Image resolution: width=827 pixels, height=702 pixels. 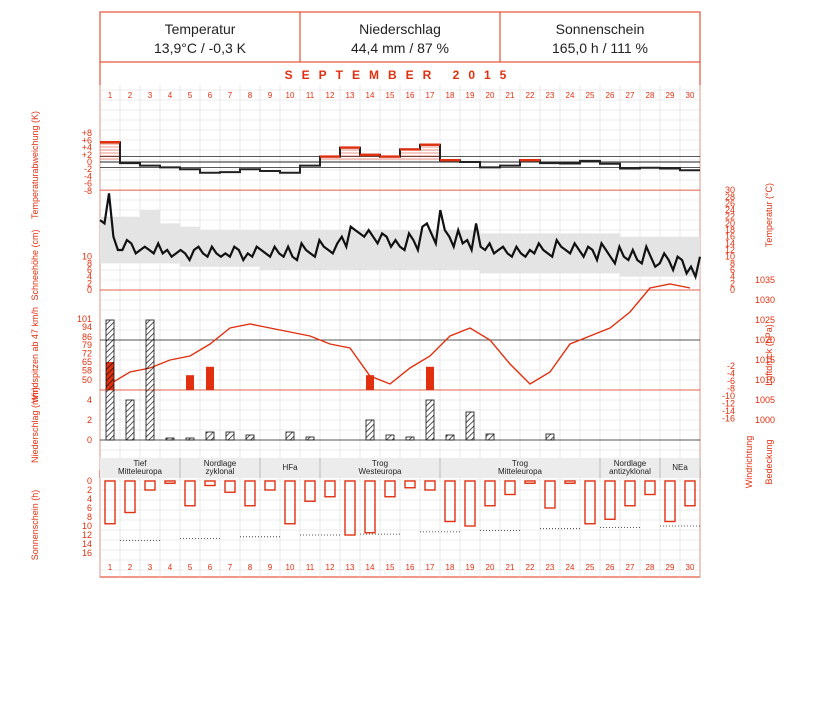 I want to click on precip-tick: 0, so click(x=89, y=440).